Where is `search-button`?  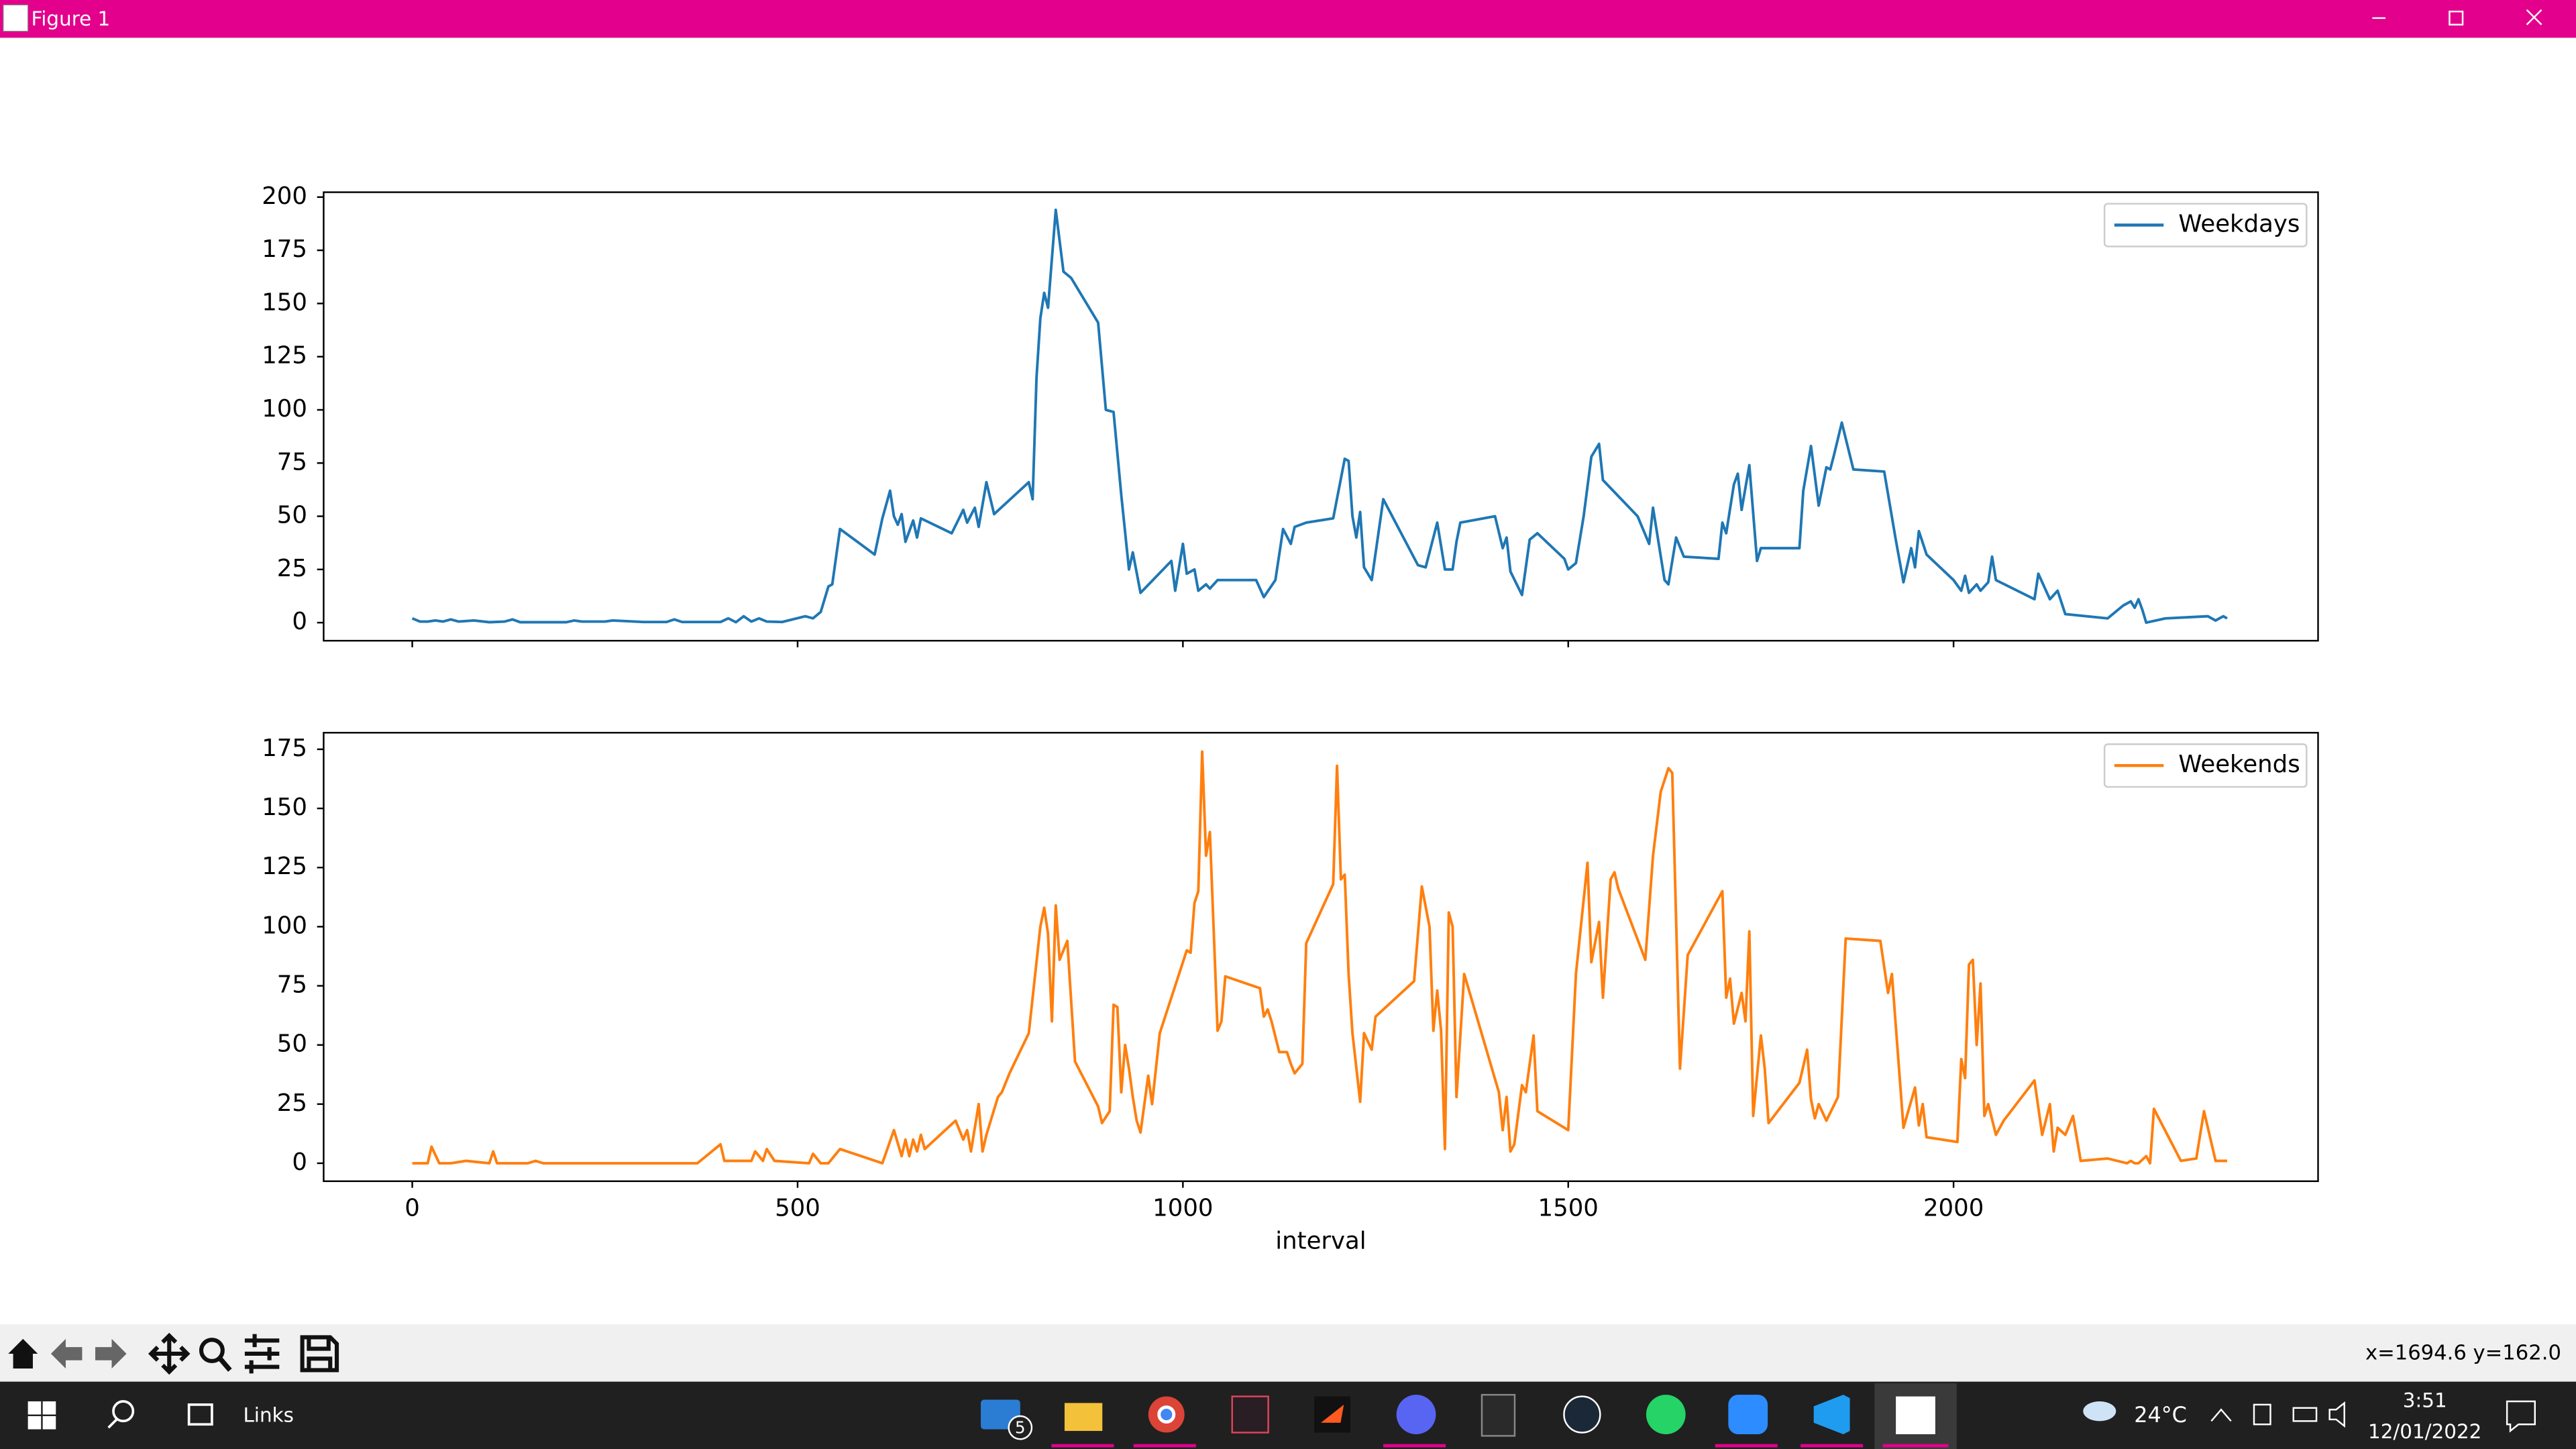 search-button is located at coordinates (121, 1414).